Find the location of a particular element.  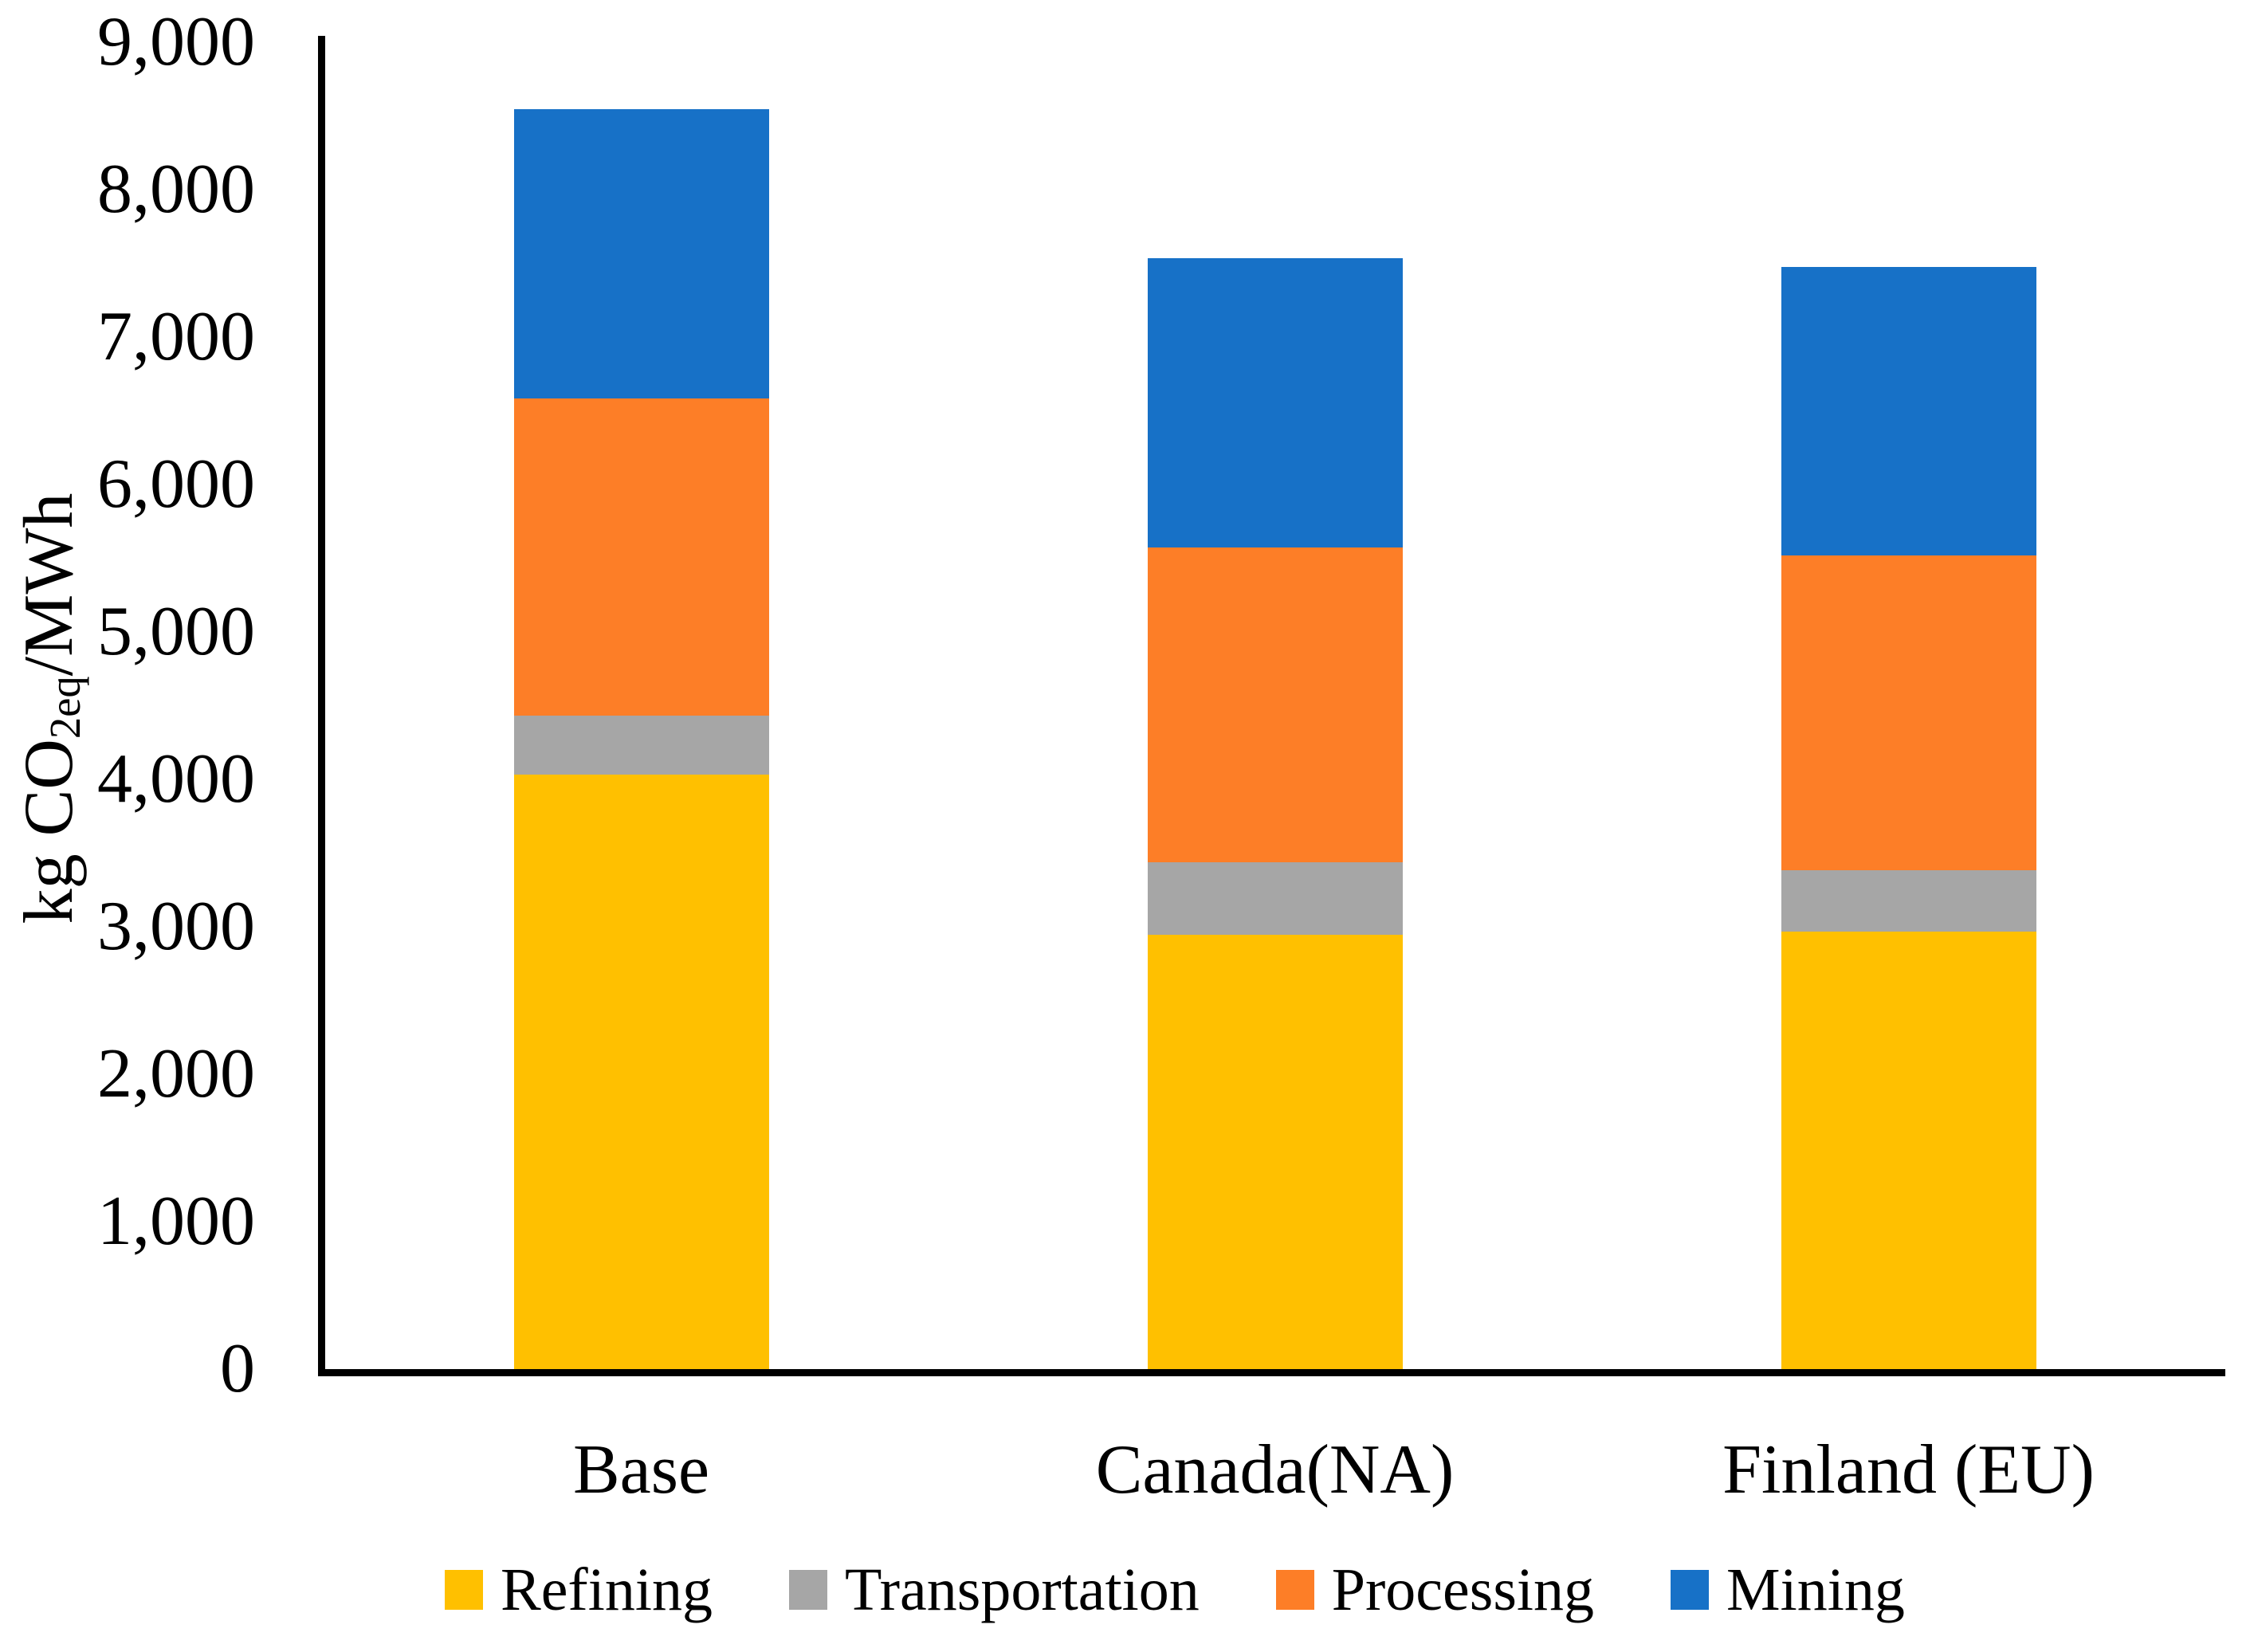

y-axis-title-subscript: 2eq is located at coordinates (64, 708).